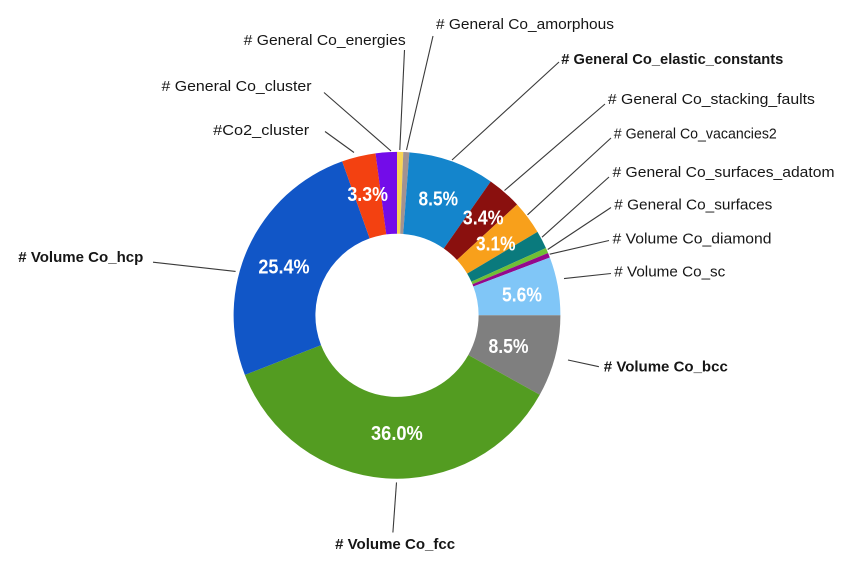  What do you see at coordinates (80, 257) in the screenshot?
I see `svg-text: # Volume Co_hcp` at bounding box center [80, 257].